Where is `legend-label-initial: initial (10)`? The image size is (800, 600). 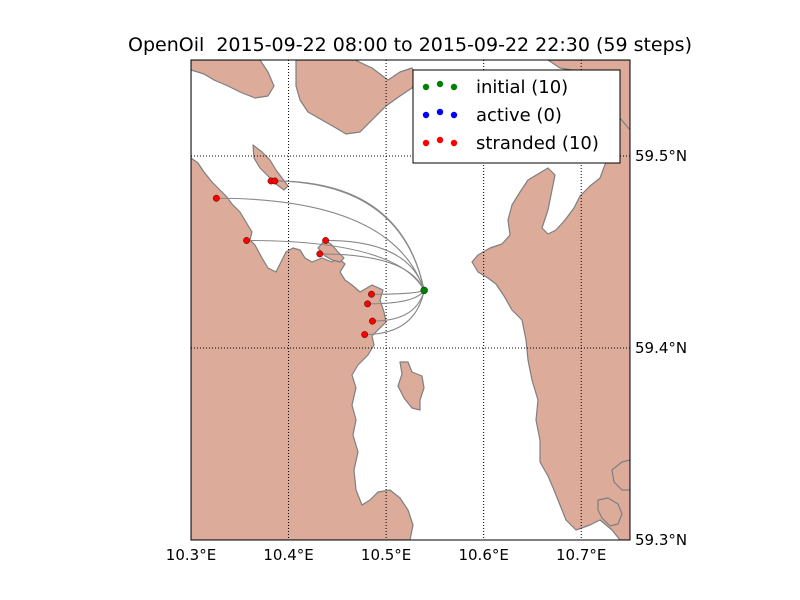 legend-label-initial: initial (10) is located at coordinates (522, 87).